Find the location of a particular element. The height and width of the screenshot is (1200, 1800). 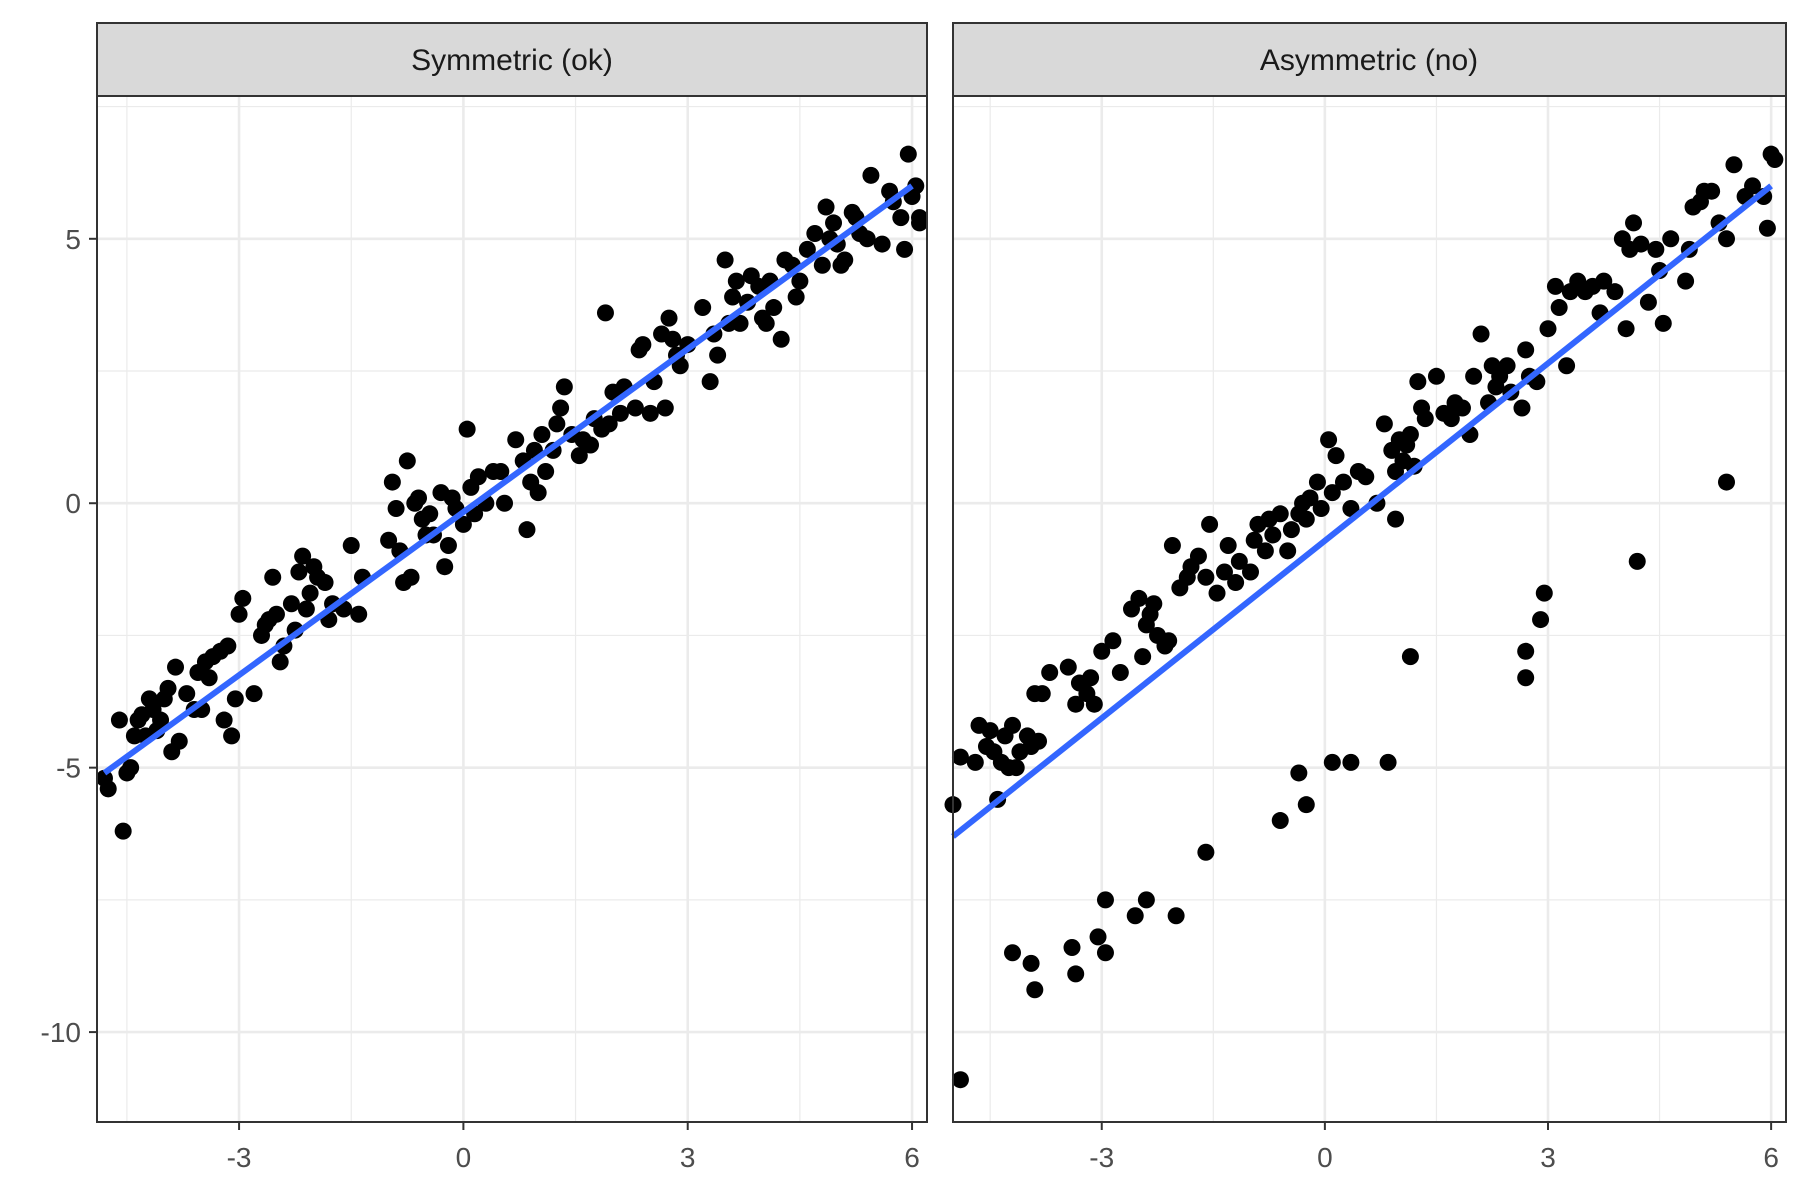

panel-symmetric-title: Symmetric (ok) is located at coordinates (512, 60).